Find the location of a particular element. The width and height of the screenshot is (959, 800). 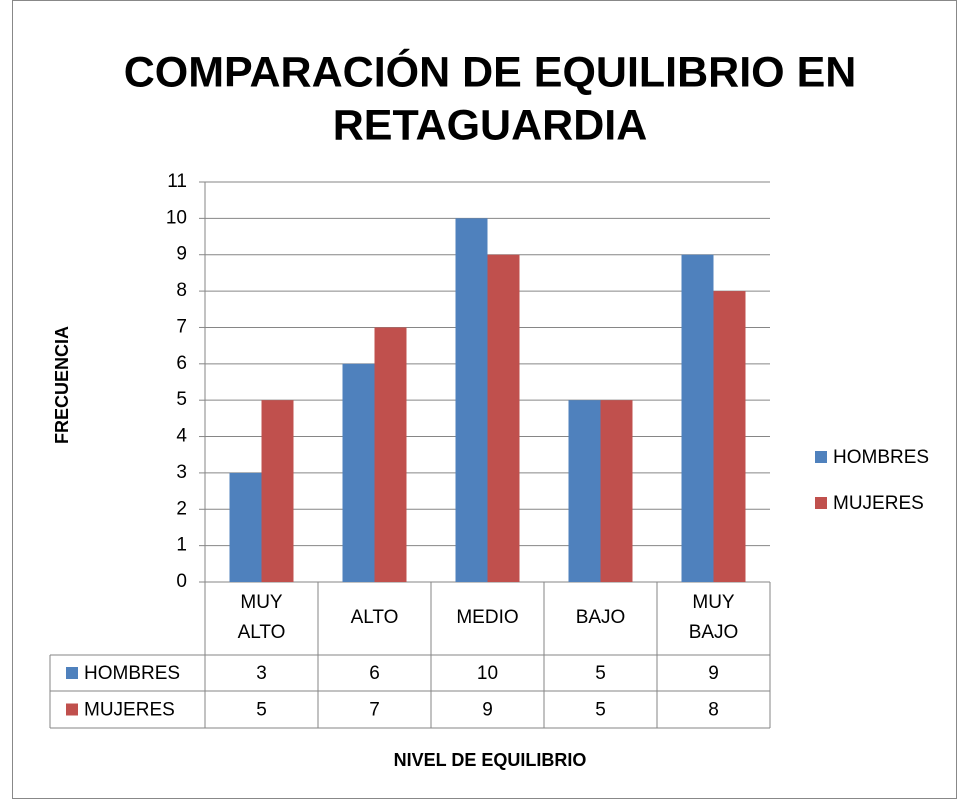

y-tick-label: 5 is located at coordinates (181, 399).